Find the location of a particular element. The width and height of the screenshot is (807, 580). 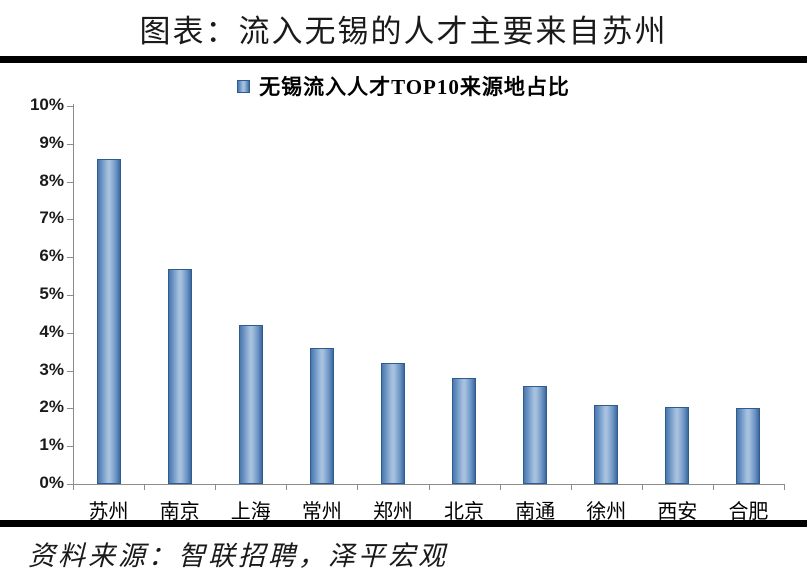

legend-series-label: 无锡流入人才TOP10来源地占比 is located at coordinates (414, 87).